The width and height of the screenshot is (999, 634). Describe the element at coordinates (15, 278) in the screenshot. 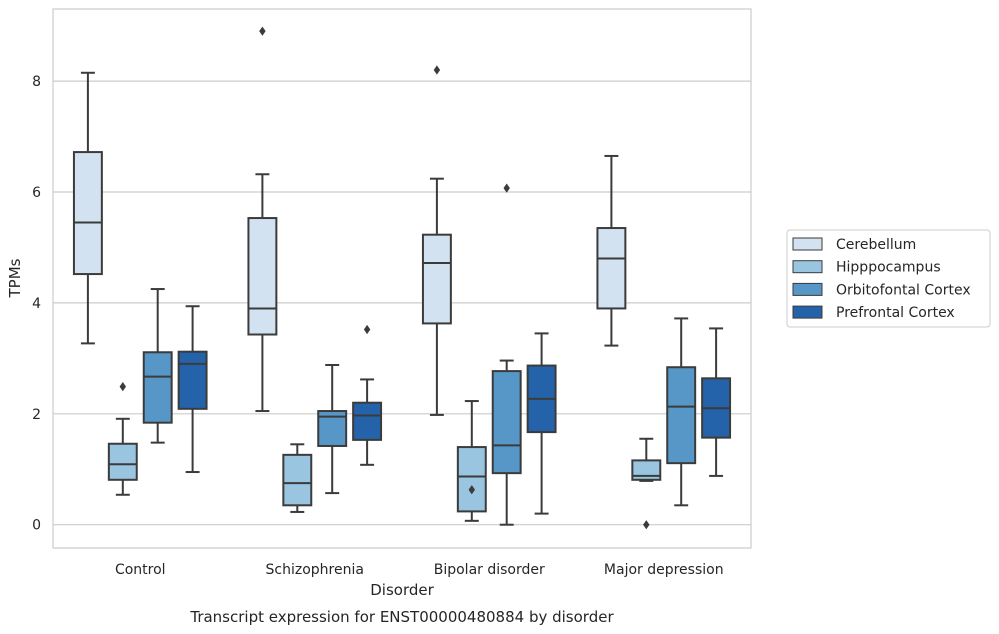

I see `y-axis-label: TPMs` at that location.